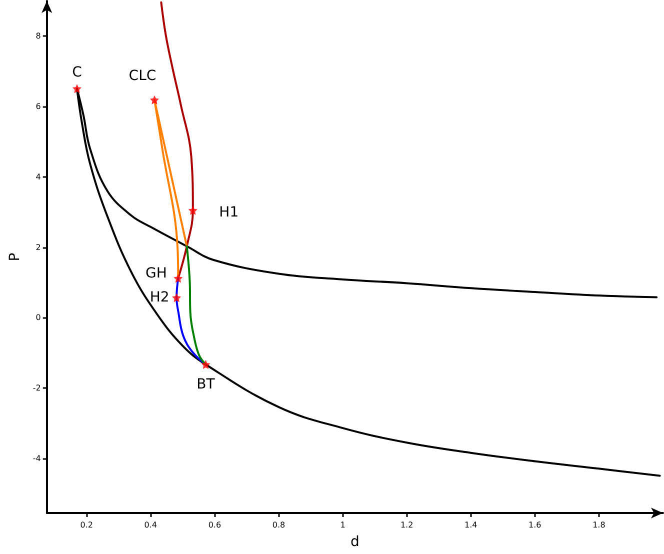 The height and width of the screenshot is (554, 664). Describe the element at coordinates (38, 36) in the screenshot. I see `y-tick-label: 8` at that location.